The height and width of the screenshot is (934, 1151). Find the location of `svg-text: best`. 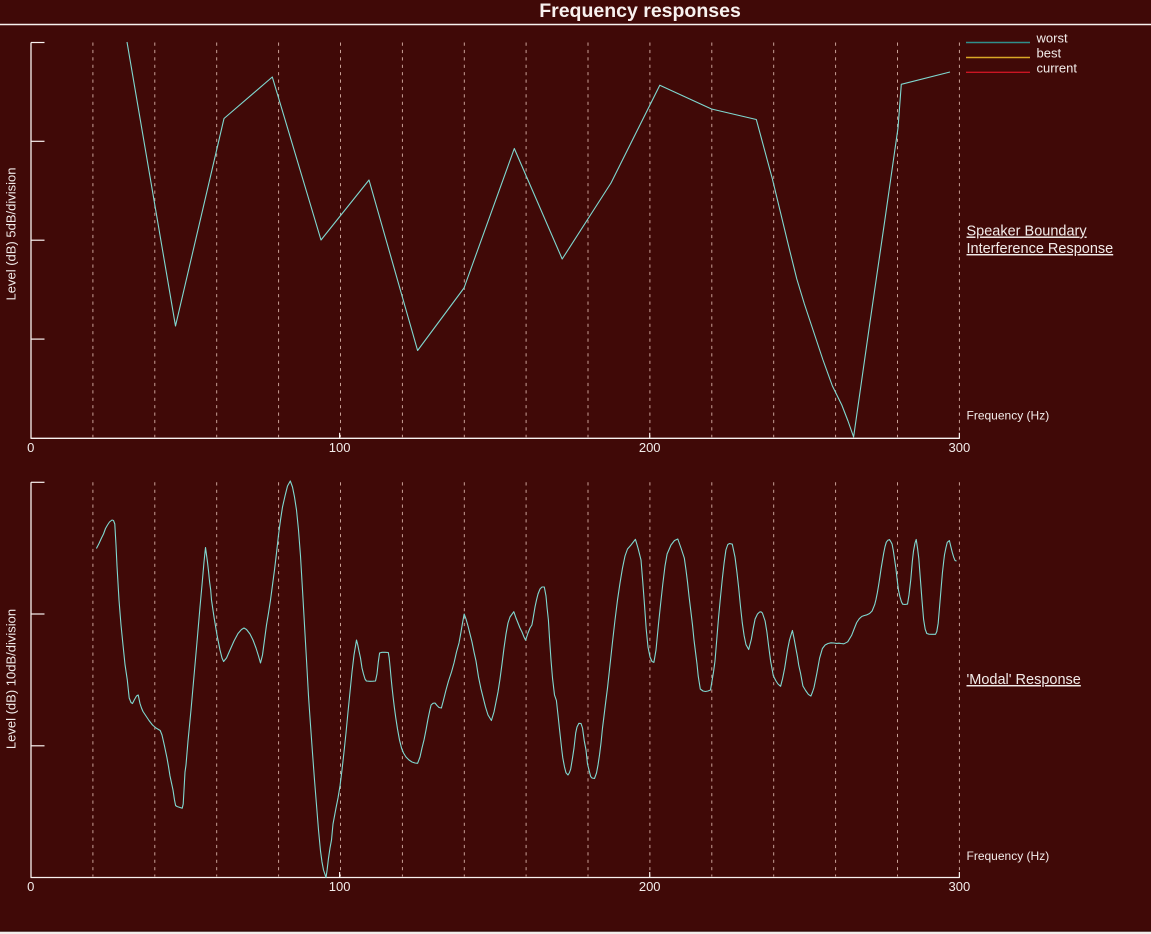

svg-text: best is located at coordinates (1049, 53).